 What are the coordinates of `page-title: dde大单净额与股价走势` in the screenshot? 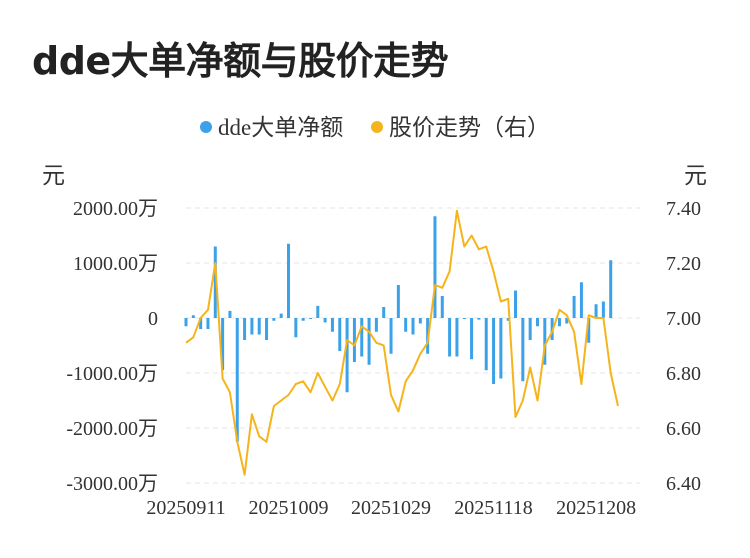 It's located at (240, 61).